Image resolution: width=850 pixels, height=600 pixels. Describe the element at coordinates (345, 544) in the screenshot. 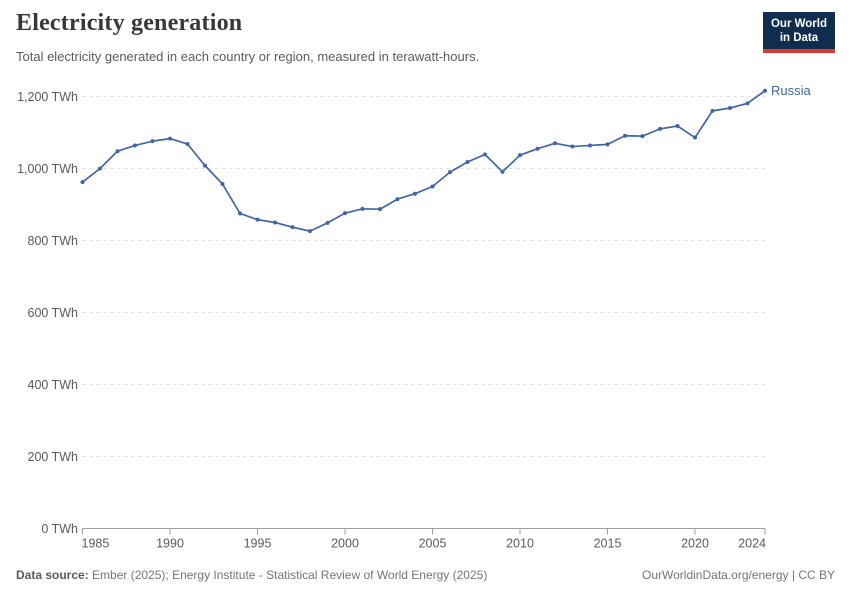

I see `x-axis-tick-label: 2000` at that location.